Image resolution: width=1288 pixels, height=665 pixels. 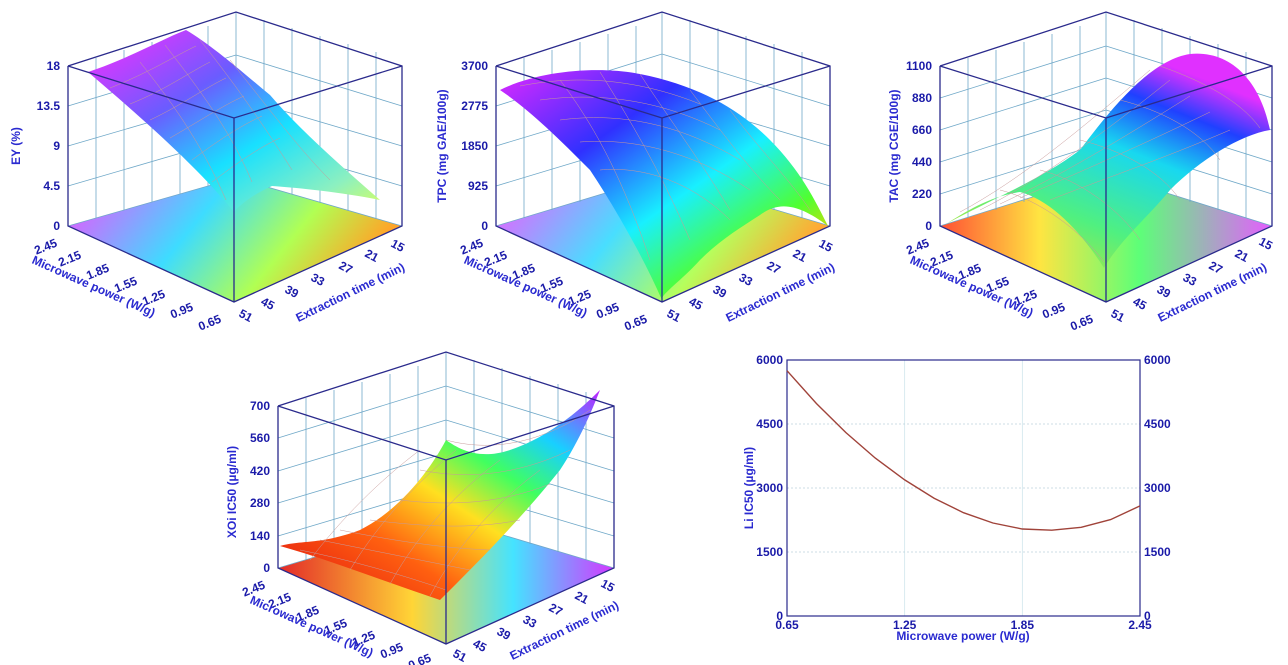 What do you see at coordinates (1140, 625) in the screenshot?
I see `li-x-tick: 2.45` at bounding box center [1140, 625].